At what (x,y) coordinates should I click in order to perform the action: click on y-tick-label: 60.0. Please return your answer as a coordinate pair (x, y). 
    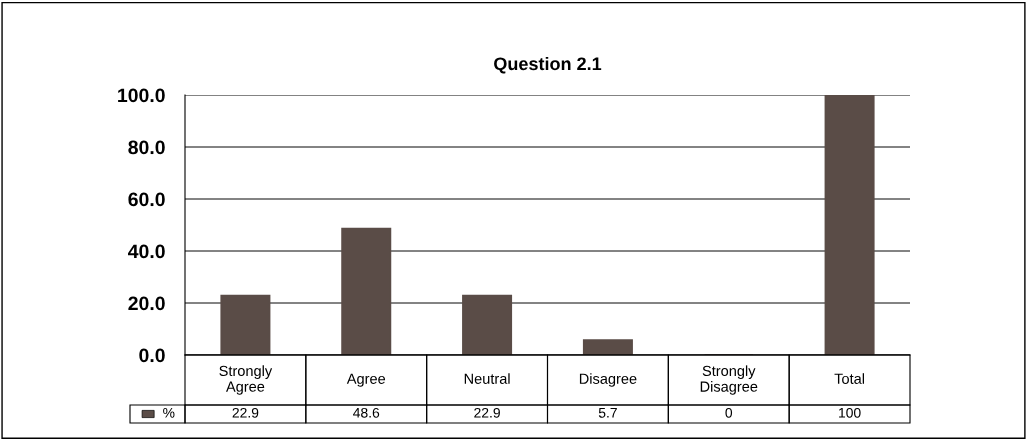
    Looking at the image, I should click on (146, 199).